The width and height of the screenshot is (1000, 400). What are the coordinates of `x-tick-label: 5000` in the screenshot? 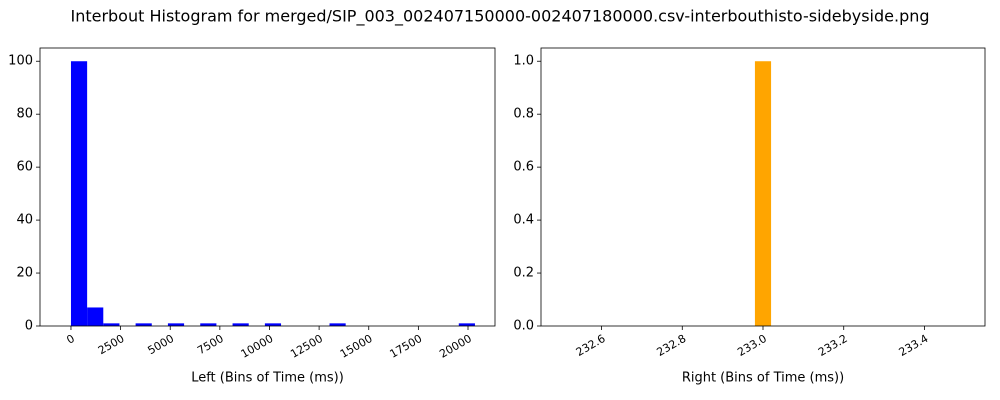 It's located at (160, 344).